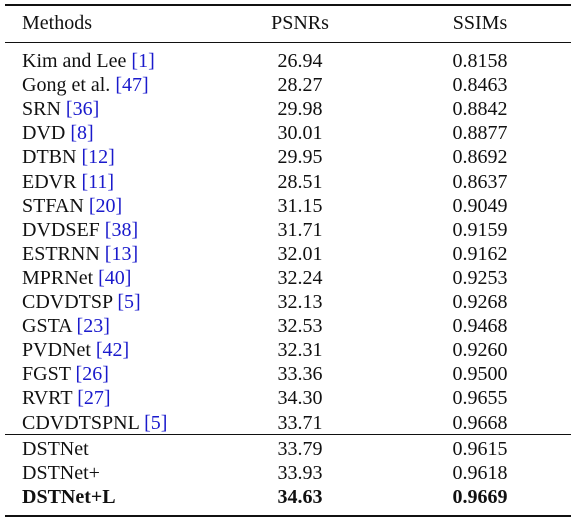 Image resolution: width=576 pixels, height=524 pixels. I want to click on psnr-cell: 34.63, so click(300, 497).